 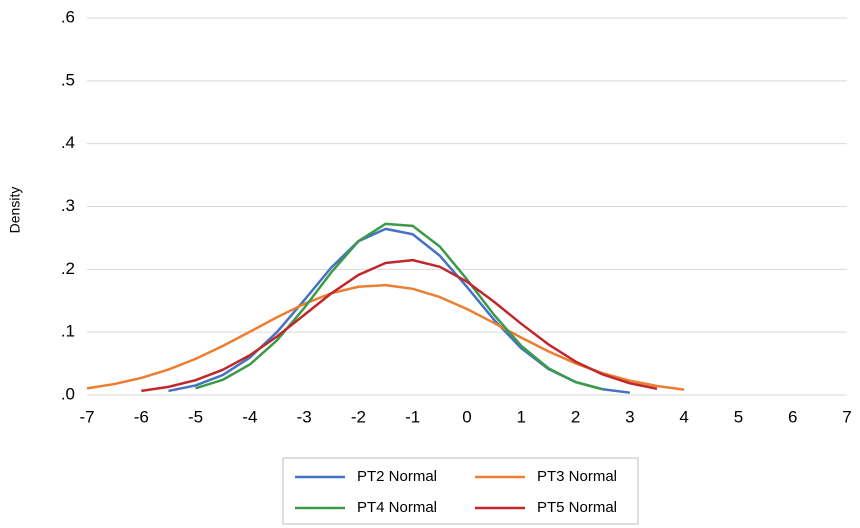 What do you see at coordinates (683, 416) in the screenshot?
I see `x-tick-label: 4` at bounding box center [683, 416].